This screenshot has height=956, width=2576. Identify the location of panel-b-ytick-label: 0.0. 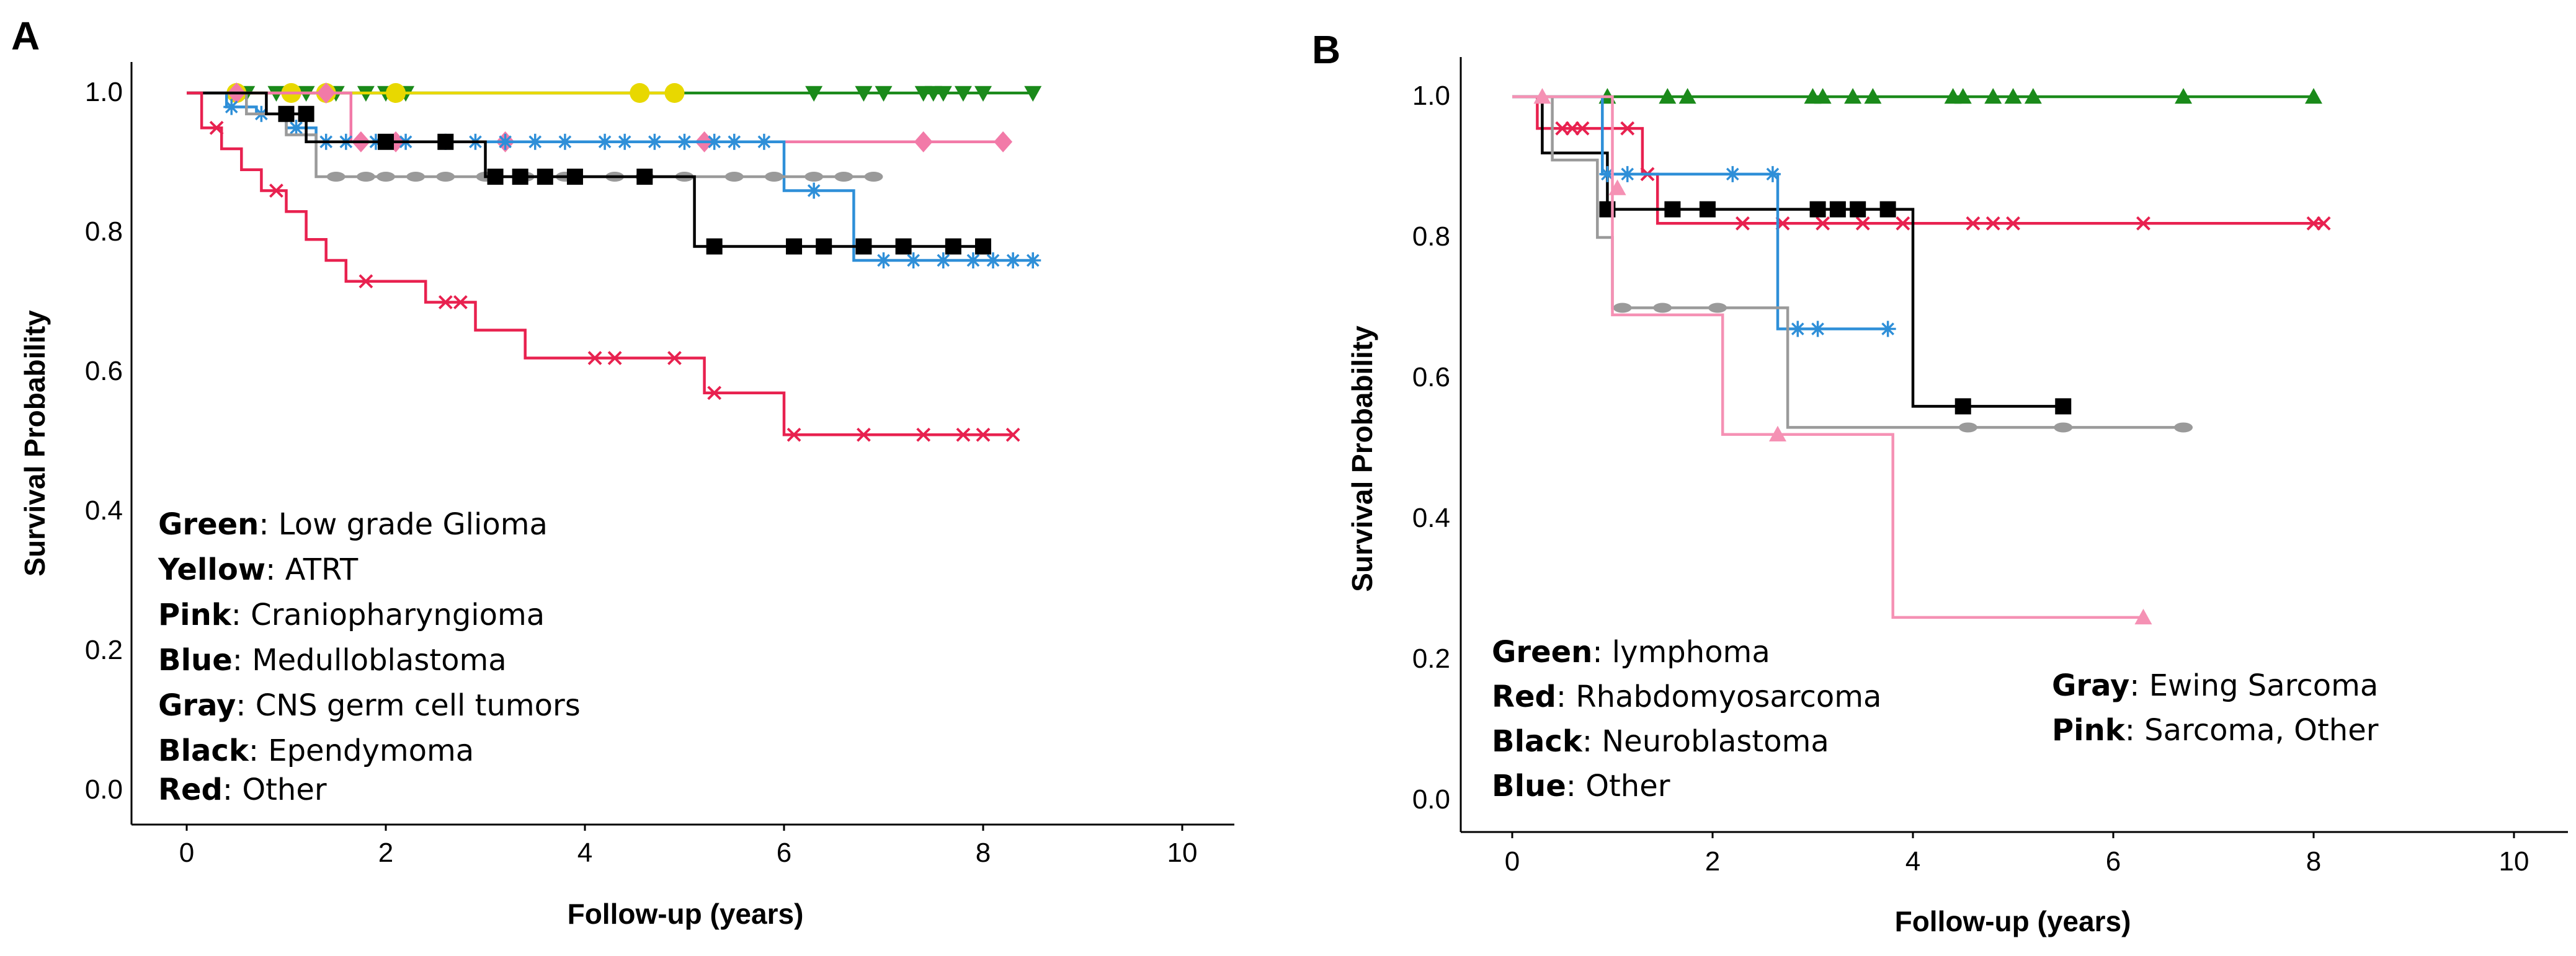
(1431, 799).